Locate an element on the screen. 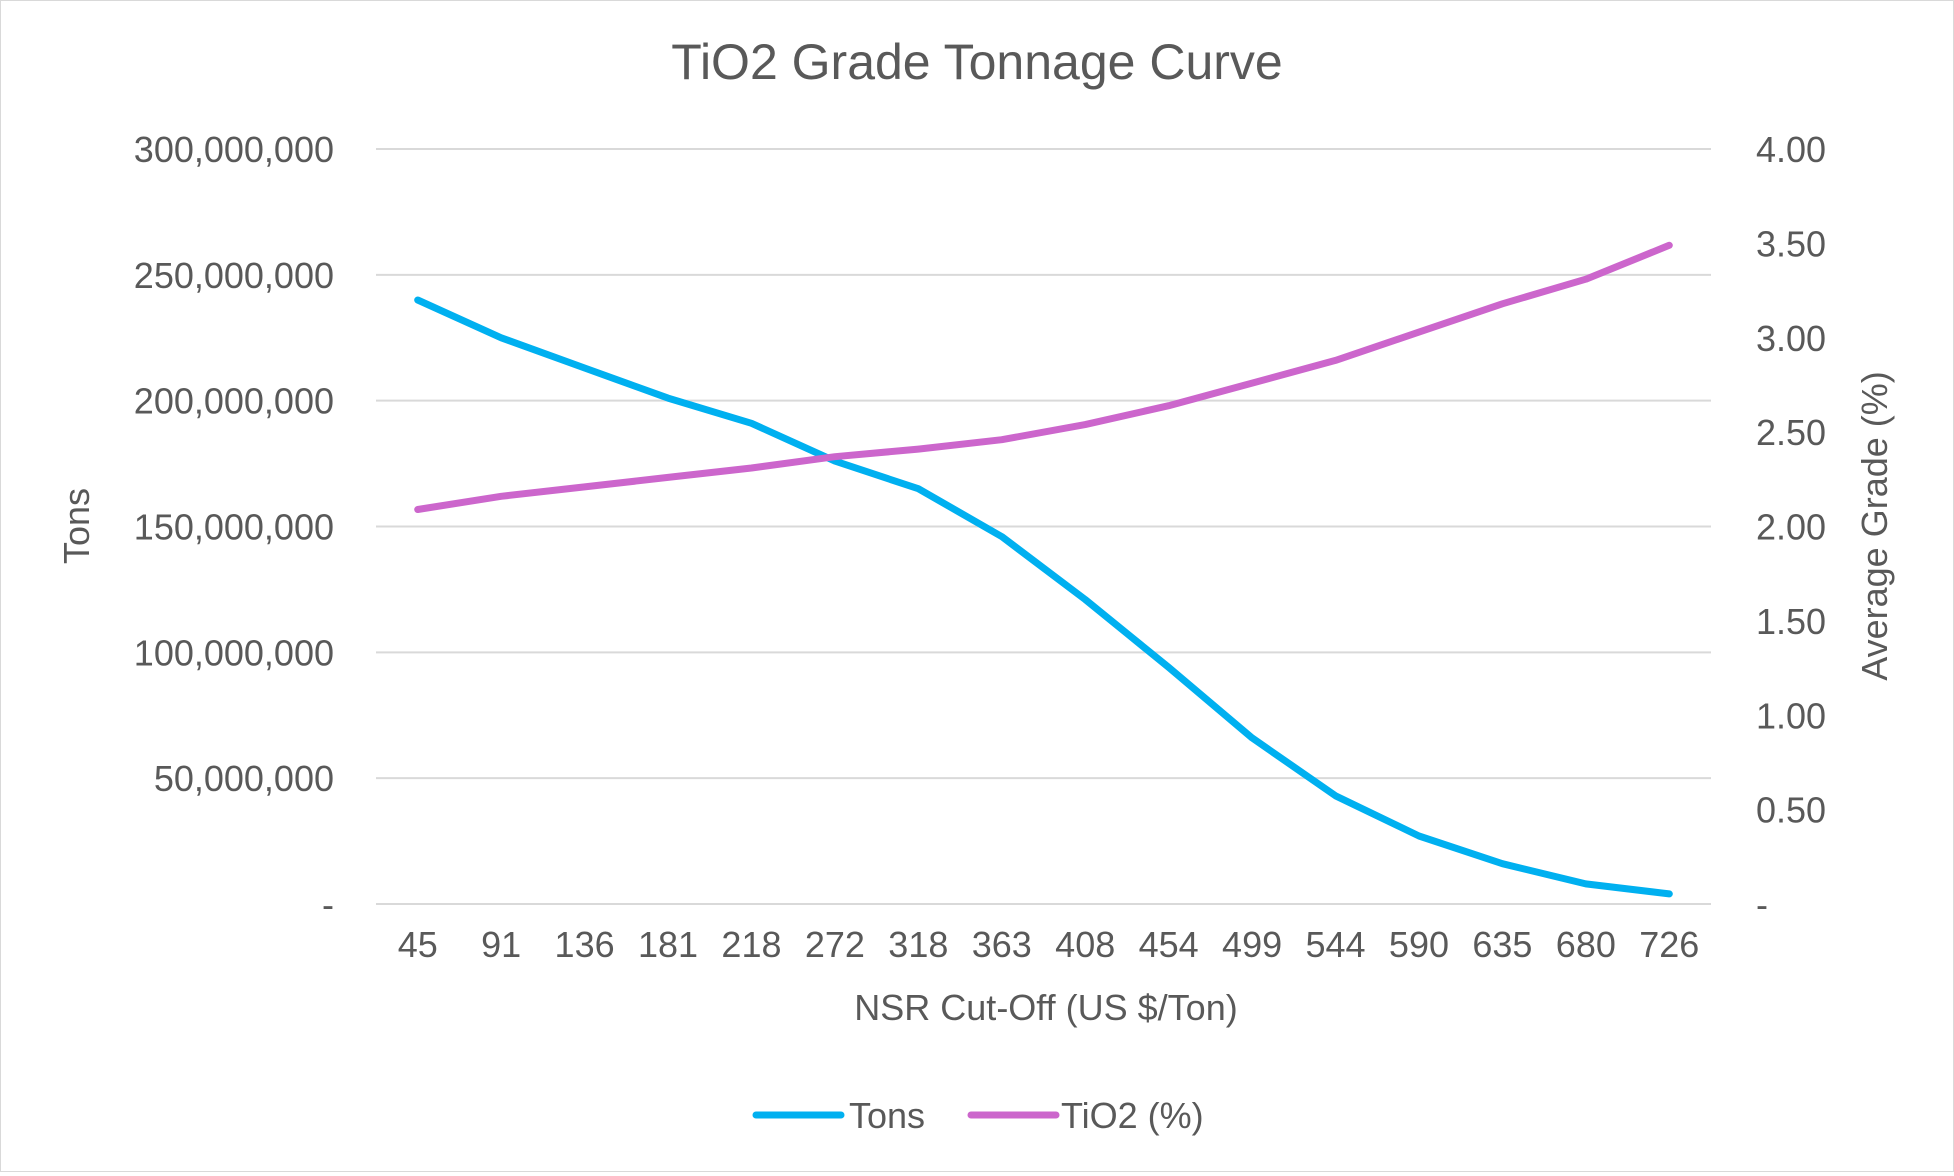 The height and width of the screenshot is (1176, 1954). y2-tick-label: 3.50 is located at coordinates (1791, 243).